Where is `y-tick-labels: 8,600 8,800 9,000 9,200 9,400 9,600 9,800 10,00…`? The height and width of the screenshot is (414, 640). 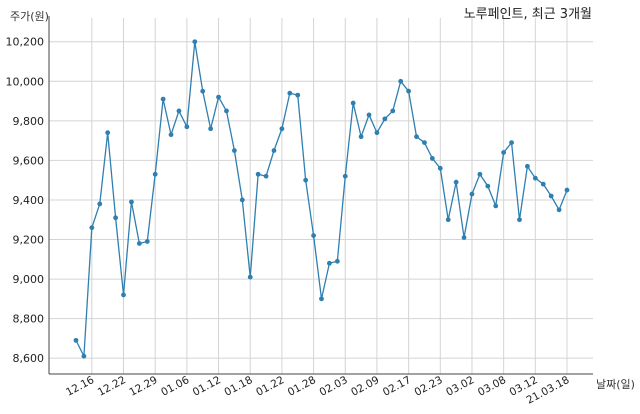 y-tick-labels: 8,600 8,800 9,000 9,200 9,400 9,600 9,800 10,00… is located at coordinates (25, 200).